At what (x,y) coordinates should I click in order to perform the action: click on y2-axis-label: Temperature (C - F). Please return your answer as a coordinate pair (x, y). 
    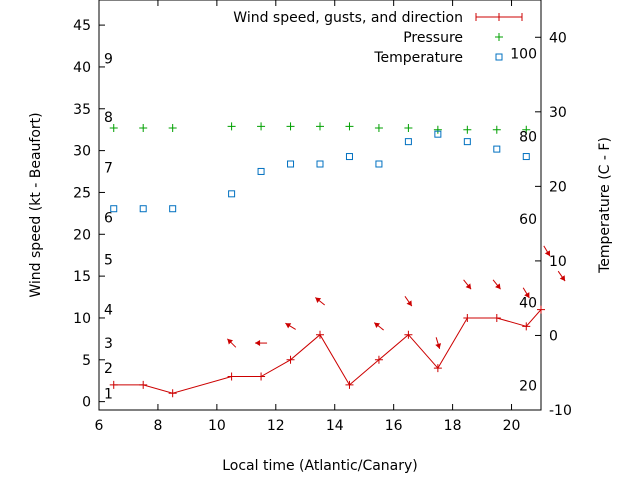
    Looking at the image, I should click on (605, 205).